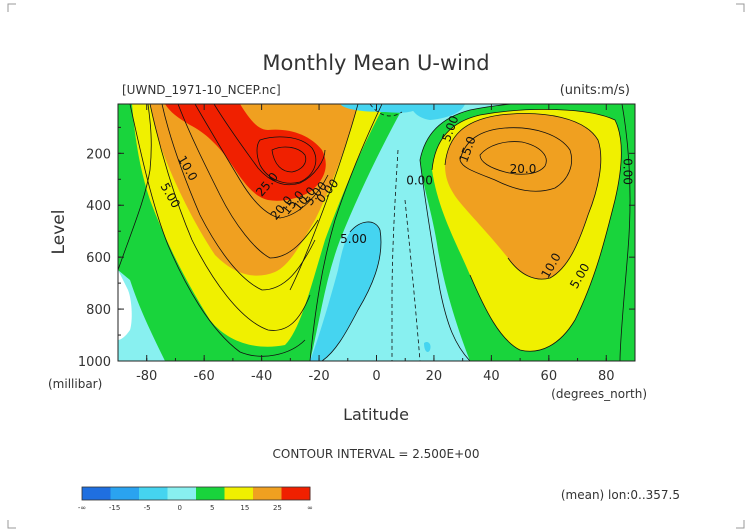 The image size is (752, 532). Describe the element at coordinates (201, 90) in the screenshot. I see `file-label: [UWND_1971-10_NCEP.nc]` at that location.